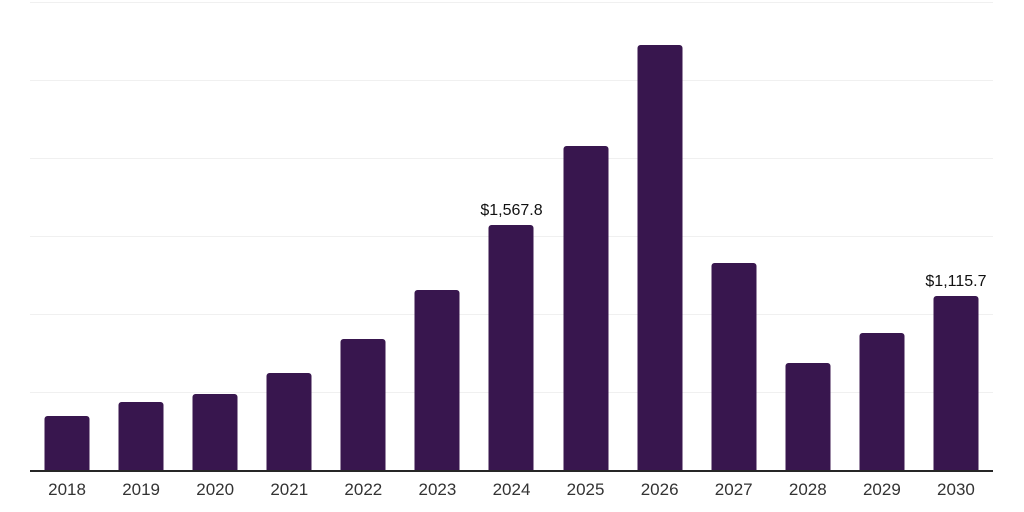 Image resolution: width=1024 pixels, height=512 pixels. I want to click on x-tick-label-2021: 2021, so click(289, 489).